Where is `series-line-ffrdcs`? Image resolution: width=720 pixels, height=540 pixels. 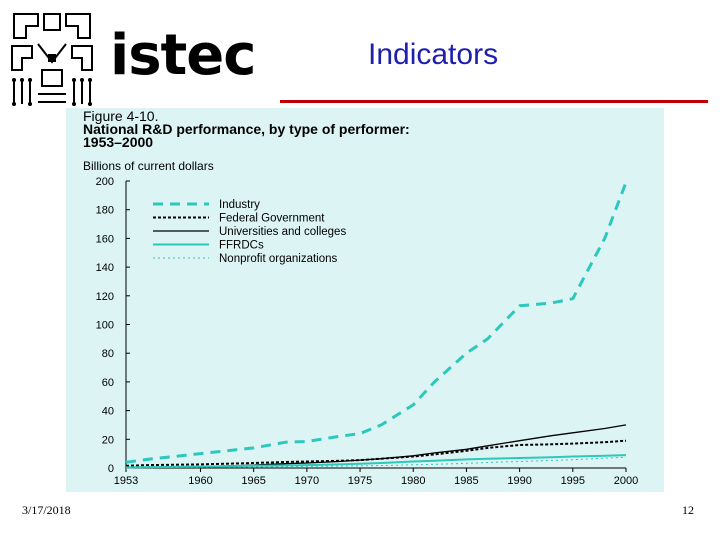 series-line-ffrdcs is located at coordinates (376, 461).